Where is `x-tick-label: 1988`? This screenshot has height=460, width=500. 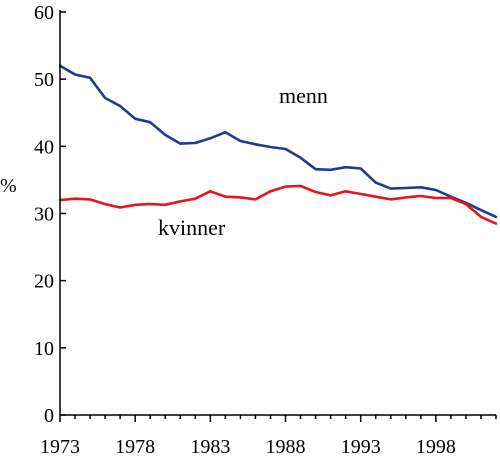
x-tick-label: 1988 is located at coordinates (286, 447).